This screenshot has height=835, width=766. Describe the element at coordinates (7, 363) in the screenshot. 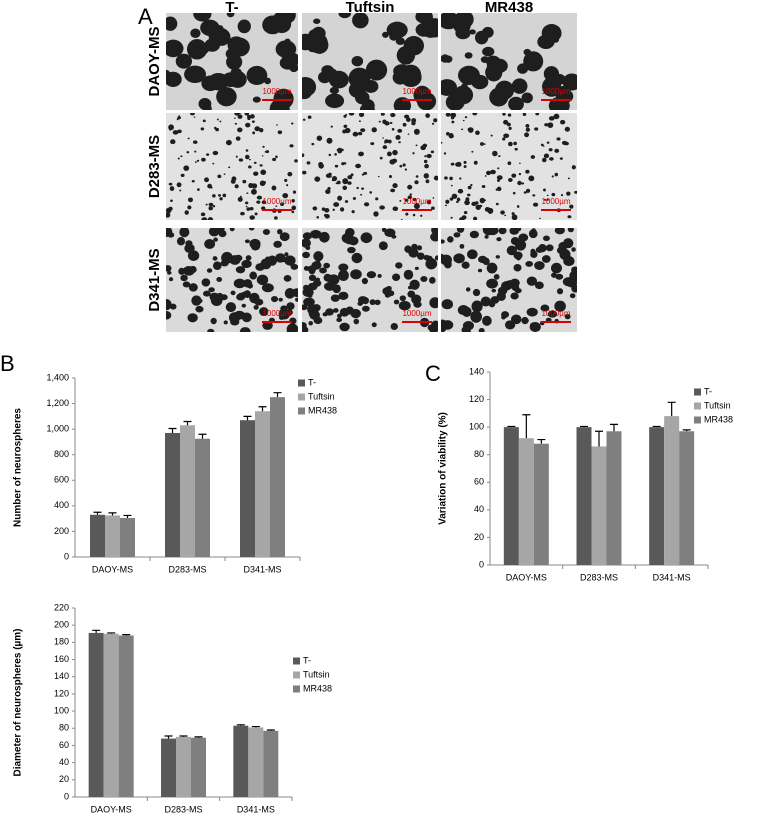

I see `panel-letter: B` at that location.